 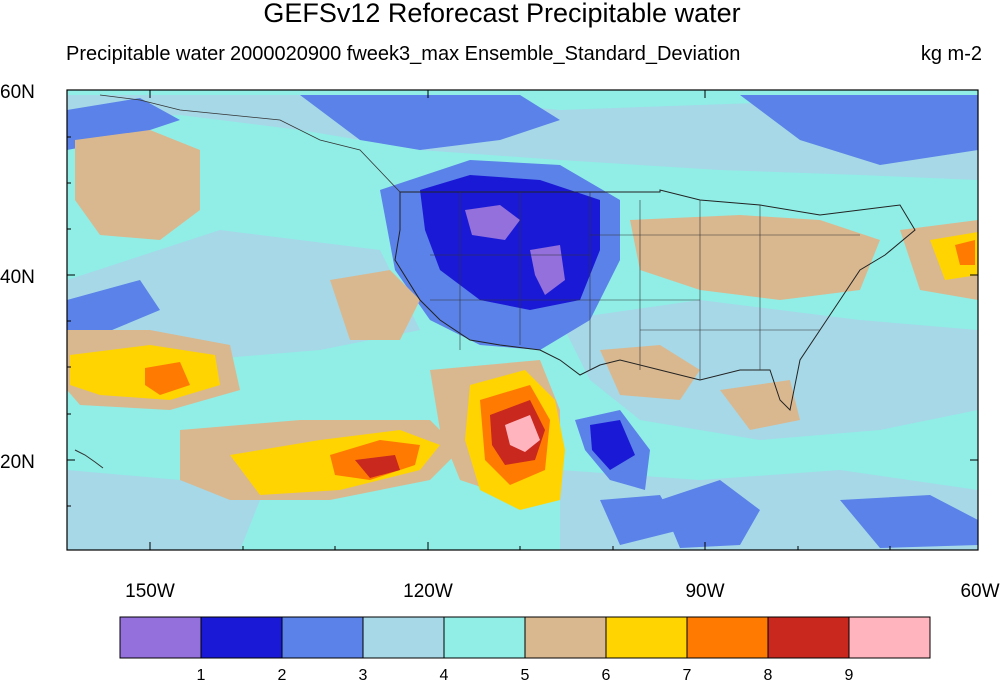 I want to click on contour-band-gt9, so click(x=522, y=433).